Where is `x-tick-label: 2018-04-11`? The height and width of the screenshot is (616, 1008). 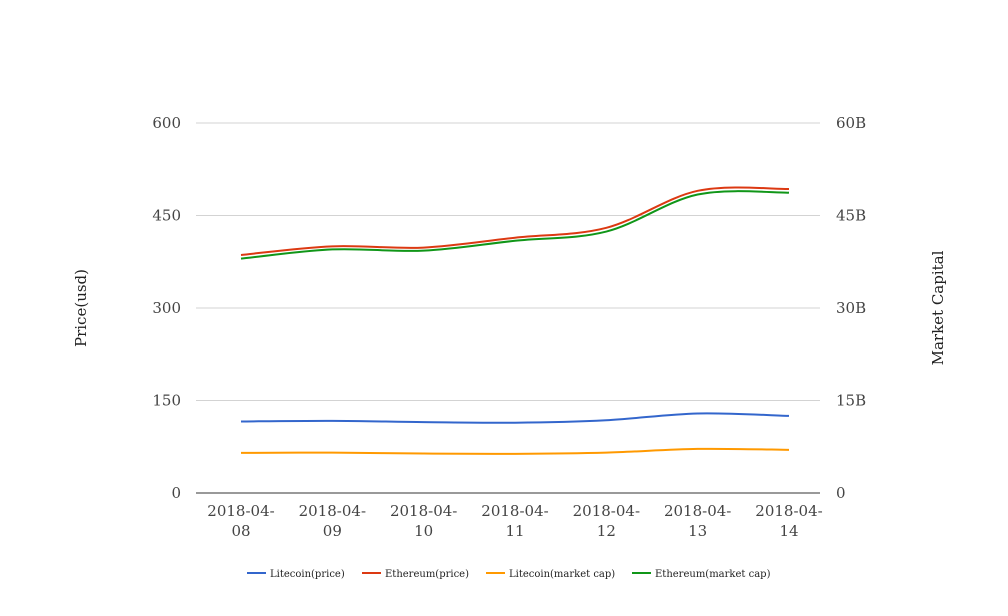 x-tick-label: 2018-04-11 is located at coordinates (514, 521).